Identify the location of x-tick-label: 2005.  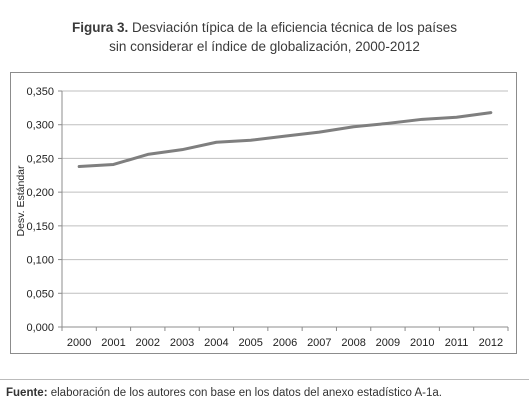
(250, 343).